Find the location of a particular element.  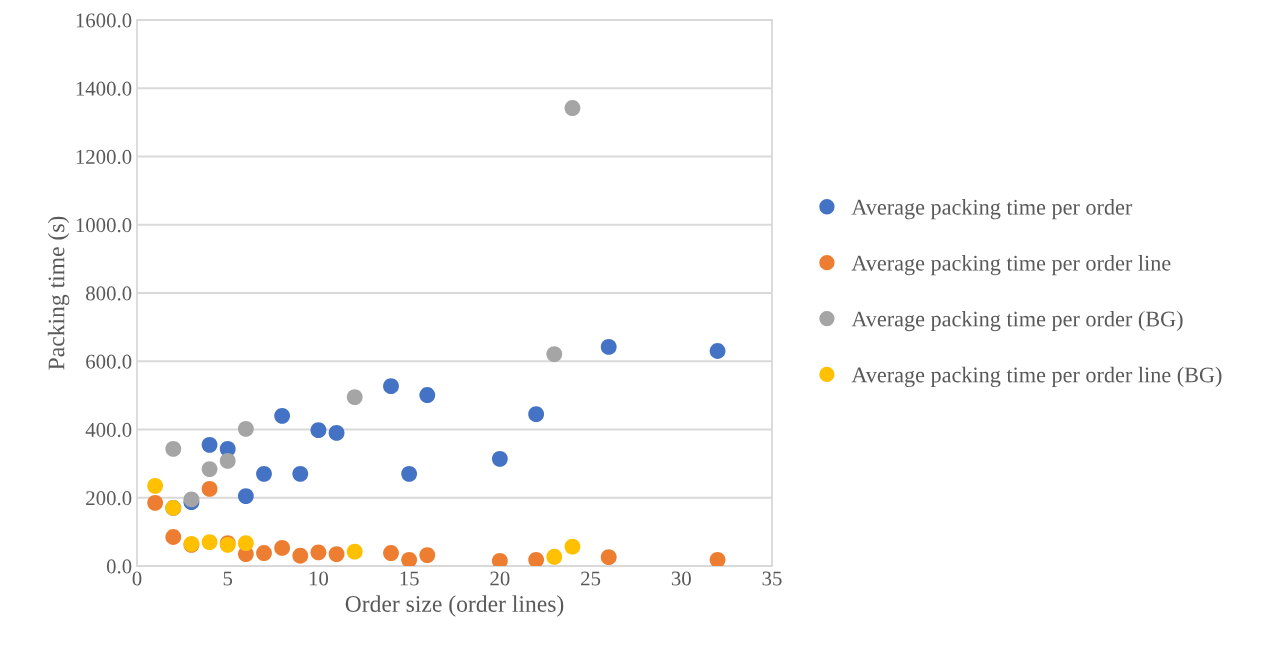

y-tick-label: 200.0 is located at coordinates (109, 498).